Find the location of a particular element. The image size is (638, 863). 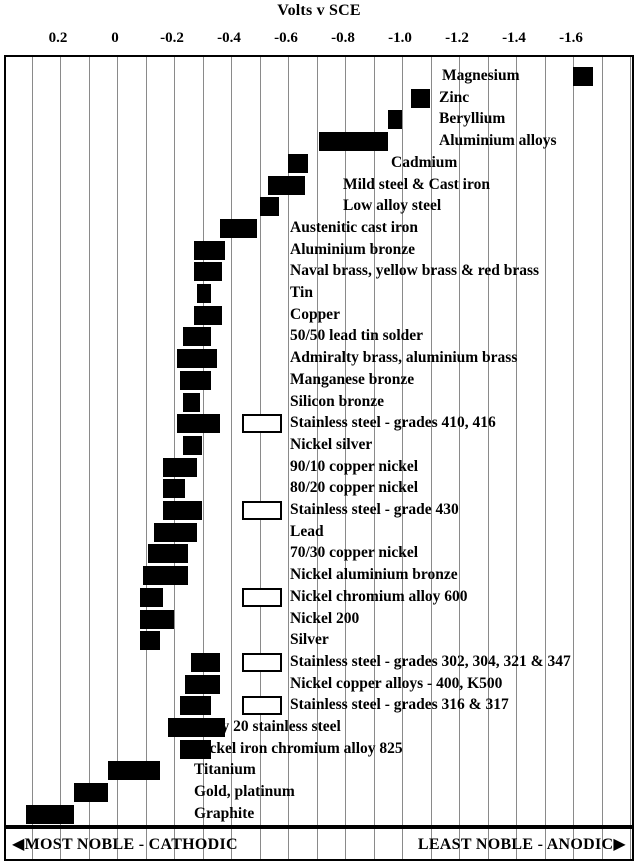

bar-row: Nickel aluminium bronze is located at coordinates (319, 576).